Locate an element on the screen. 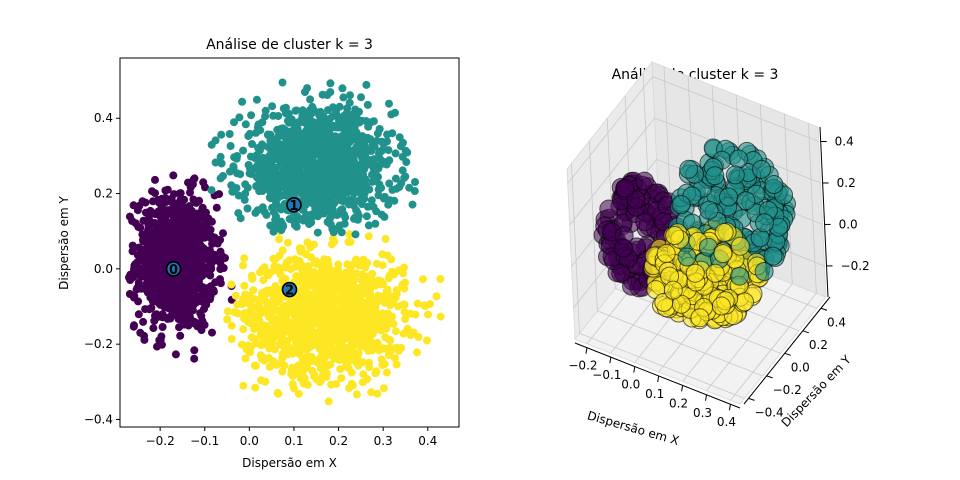 Image resolution: width=960 pixels, height=480 pixels. x-tick-label-3d: 0.2 is located at coordinates (678, 403).